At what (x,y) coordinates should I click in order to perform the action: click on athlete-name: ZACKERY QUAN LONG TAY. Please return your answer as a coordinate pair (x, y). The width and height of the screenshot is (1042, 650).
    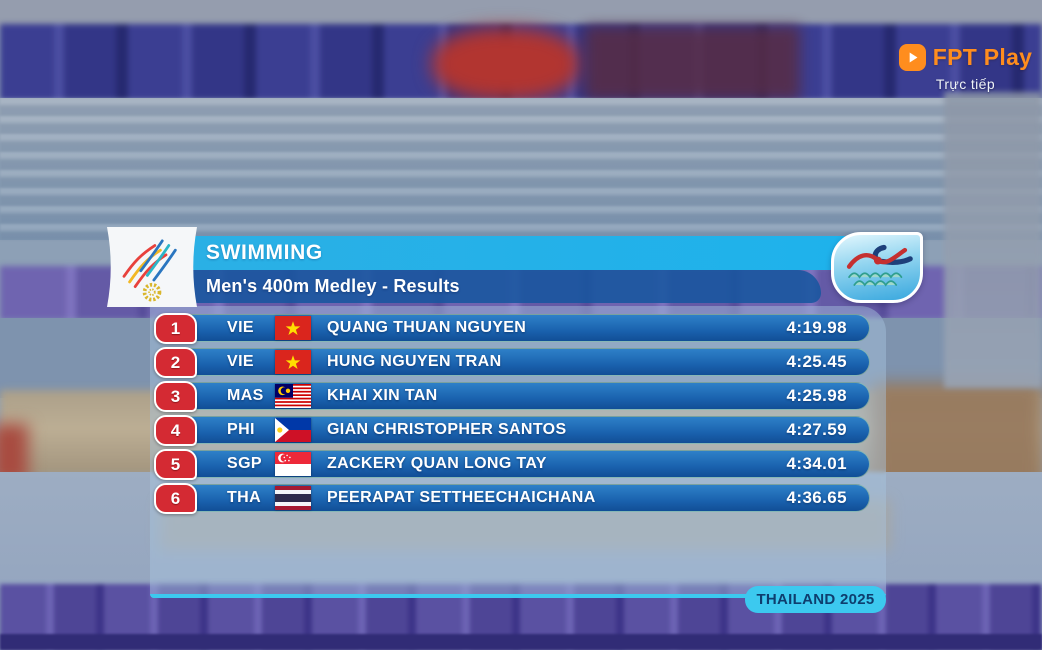
    Looking at the image, I should click on (437, 463).